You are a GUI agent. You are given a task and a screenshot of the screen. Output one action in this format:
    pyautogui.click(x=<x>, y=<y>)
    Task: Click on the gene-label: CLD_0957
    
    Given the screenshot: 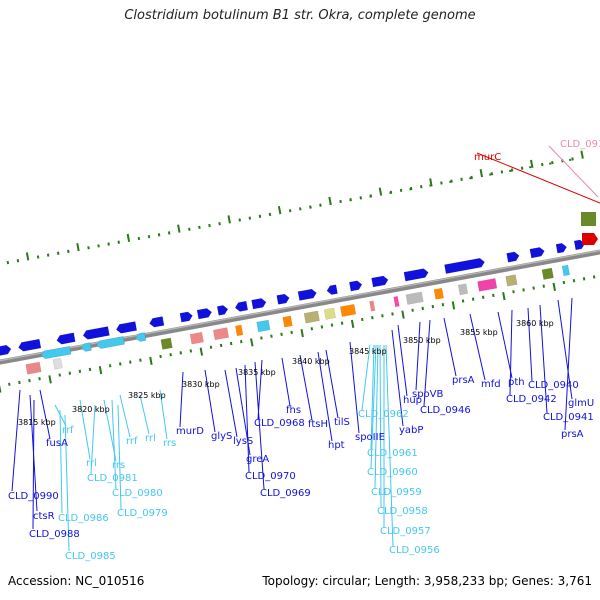 What is the action you would take?
    pyautogui.click(x=405, y=531)
    